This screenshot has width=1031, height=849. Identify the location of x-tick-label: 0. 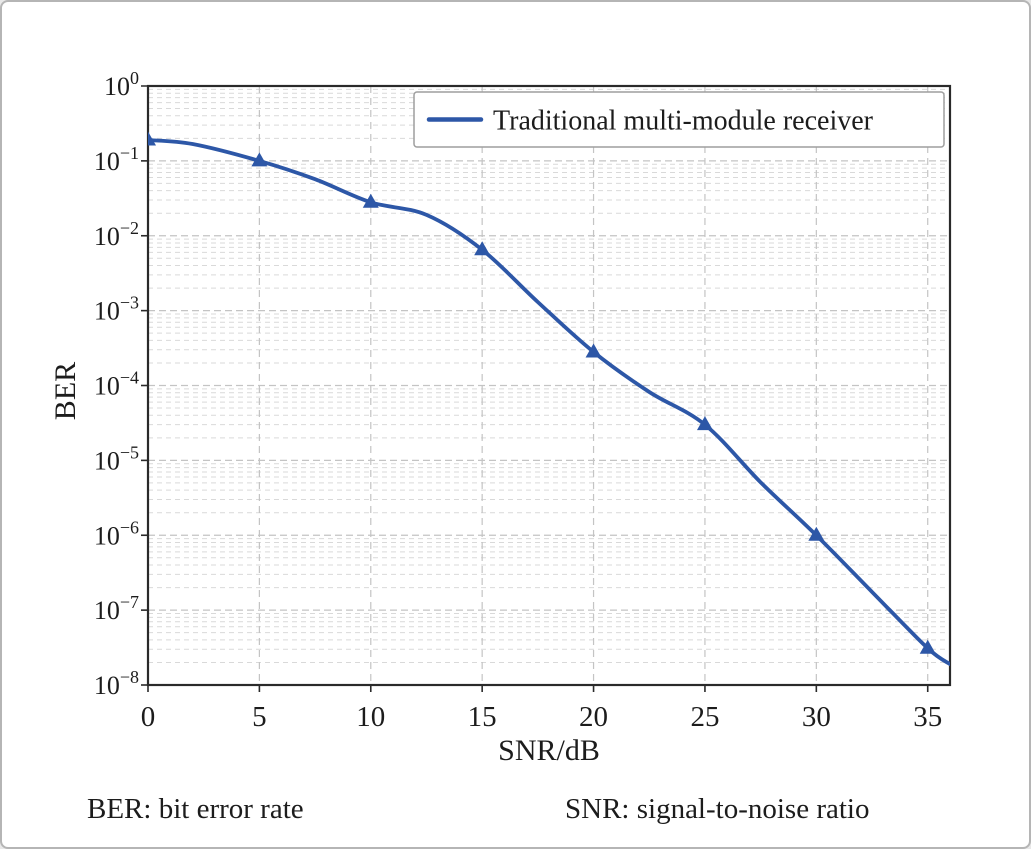
(148, 717).